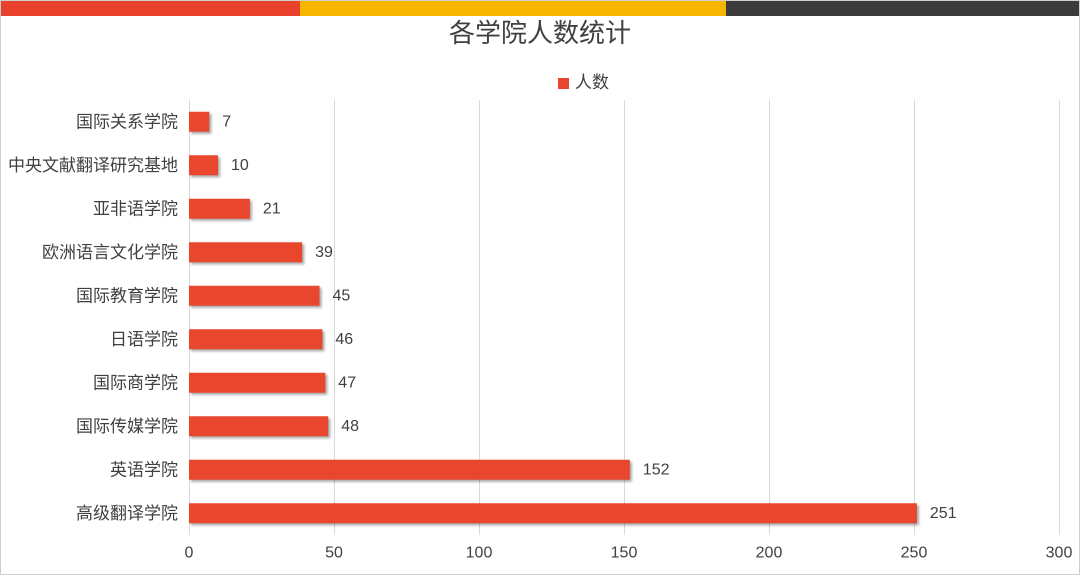  Describe the element at coordinates (350, 426) in the screenshot. I see `data-label: 48` at that location.